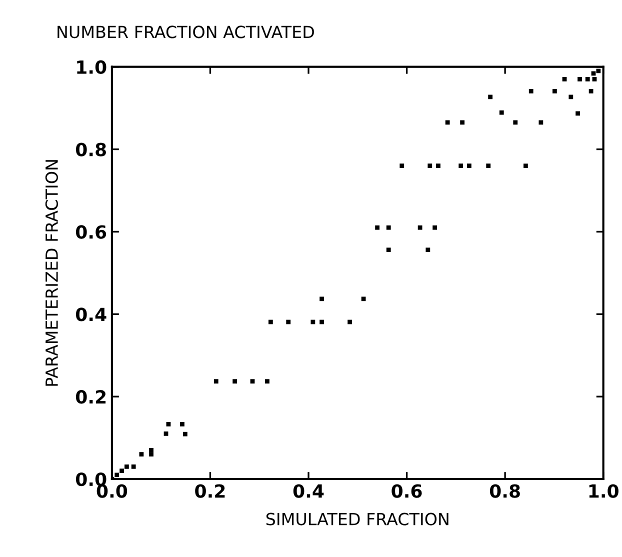 Image resolution: width=622 pixels, height=557 pixels. I want to click on x-tick-label: 0.6, so click(407, 491).